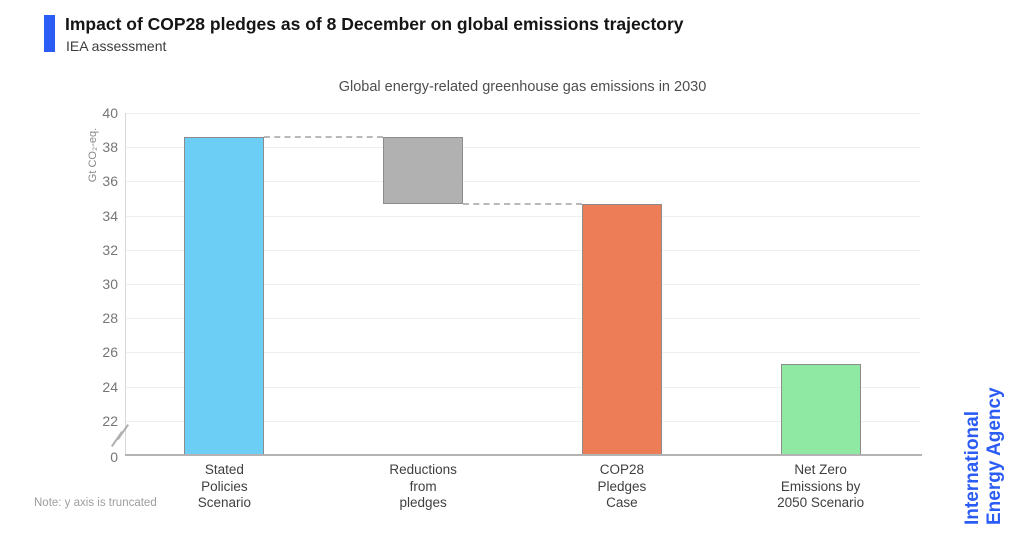 This screenshot has width=1024, height=533. I want to click on y-axis-line, so click(125, 284).